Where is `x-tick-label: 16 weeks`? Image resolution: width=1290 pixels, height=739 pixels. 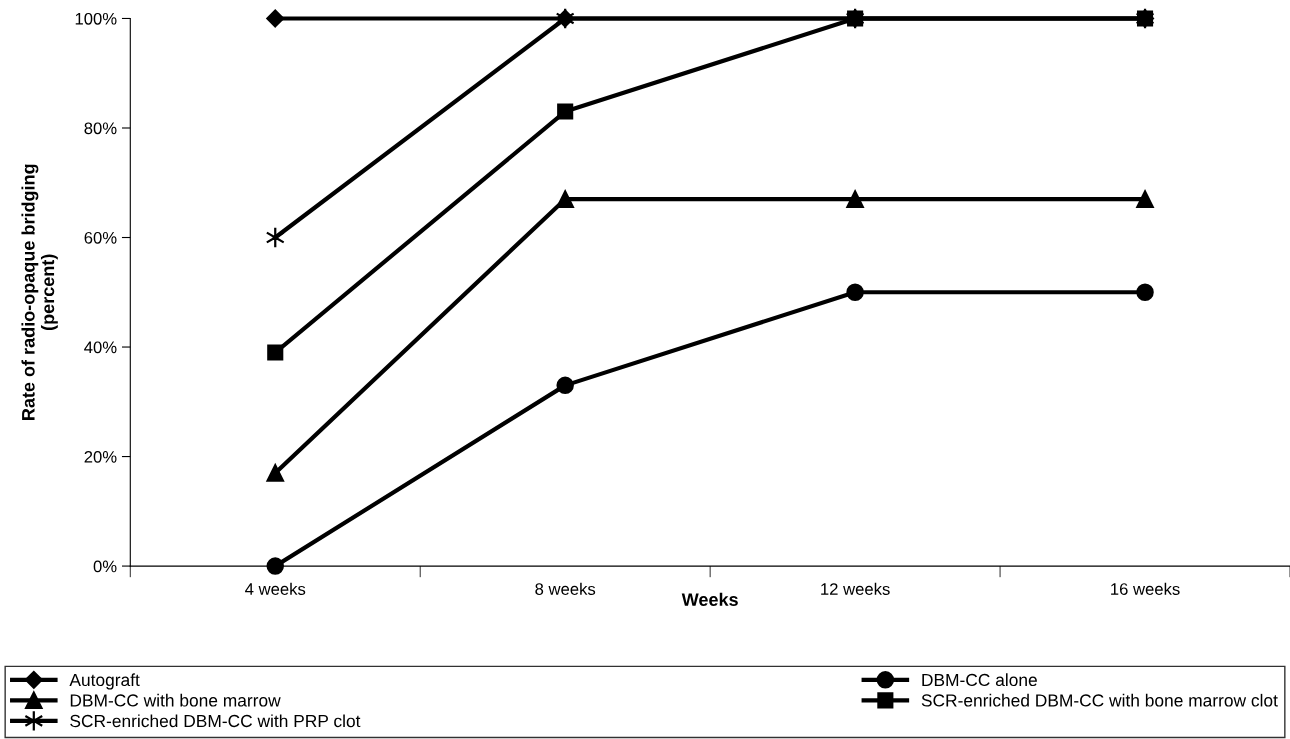 x-tick-label: 16 weeks is located at coordinates (1145, 588).